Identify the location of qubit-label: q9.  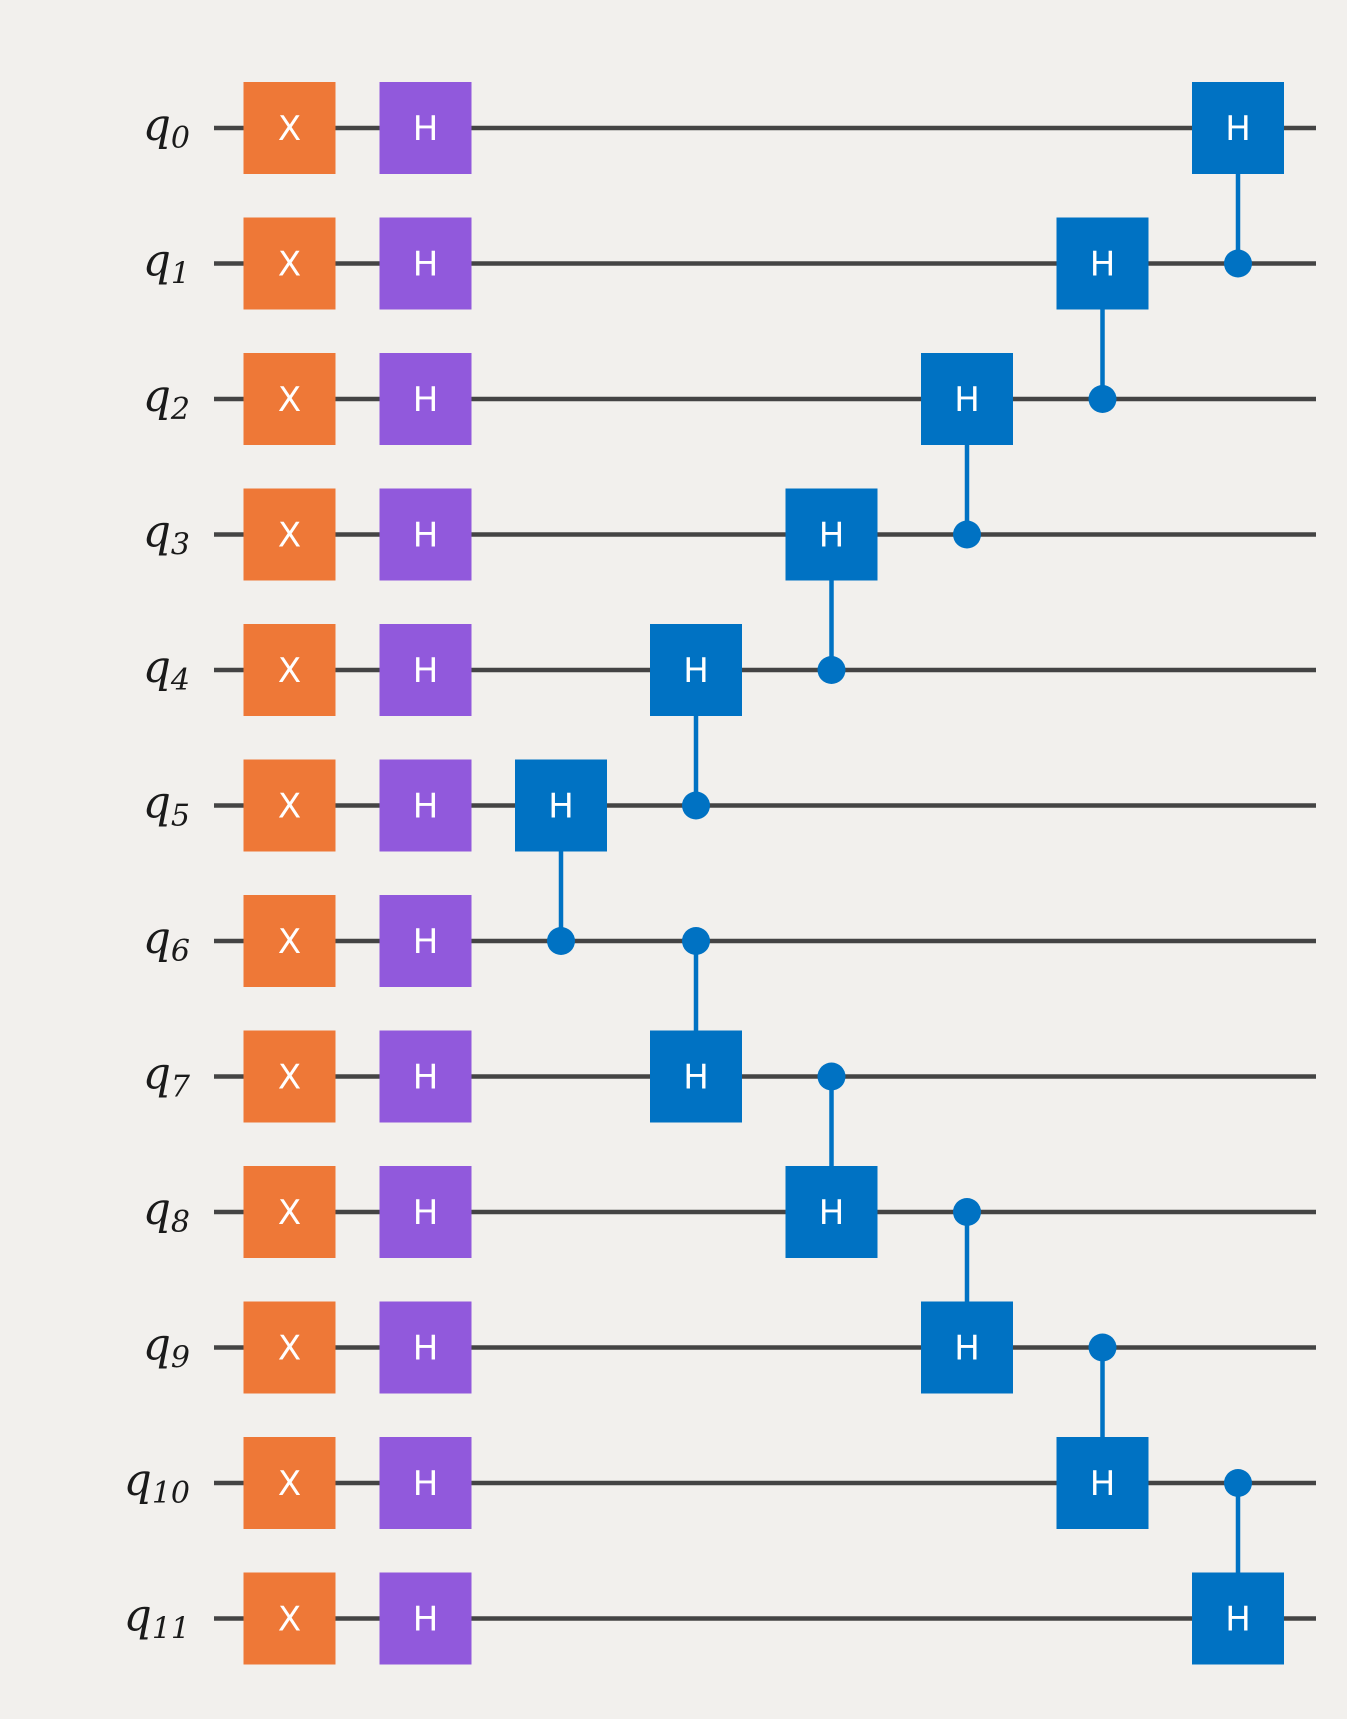
(166, 1348).